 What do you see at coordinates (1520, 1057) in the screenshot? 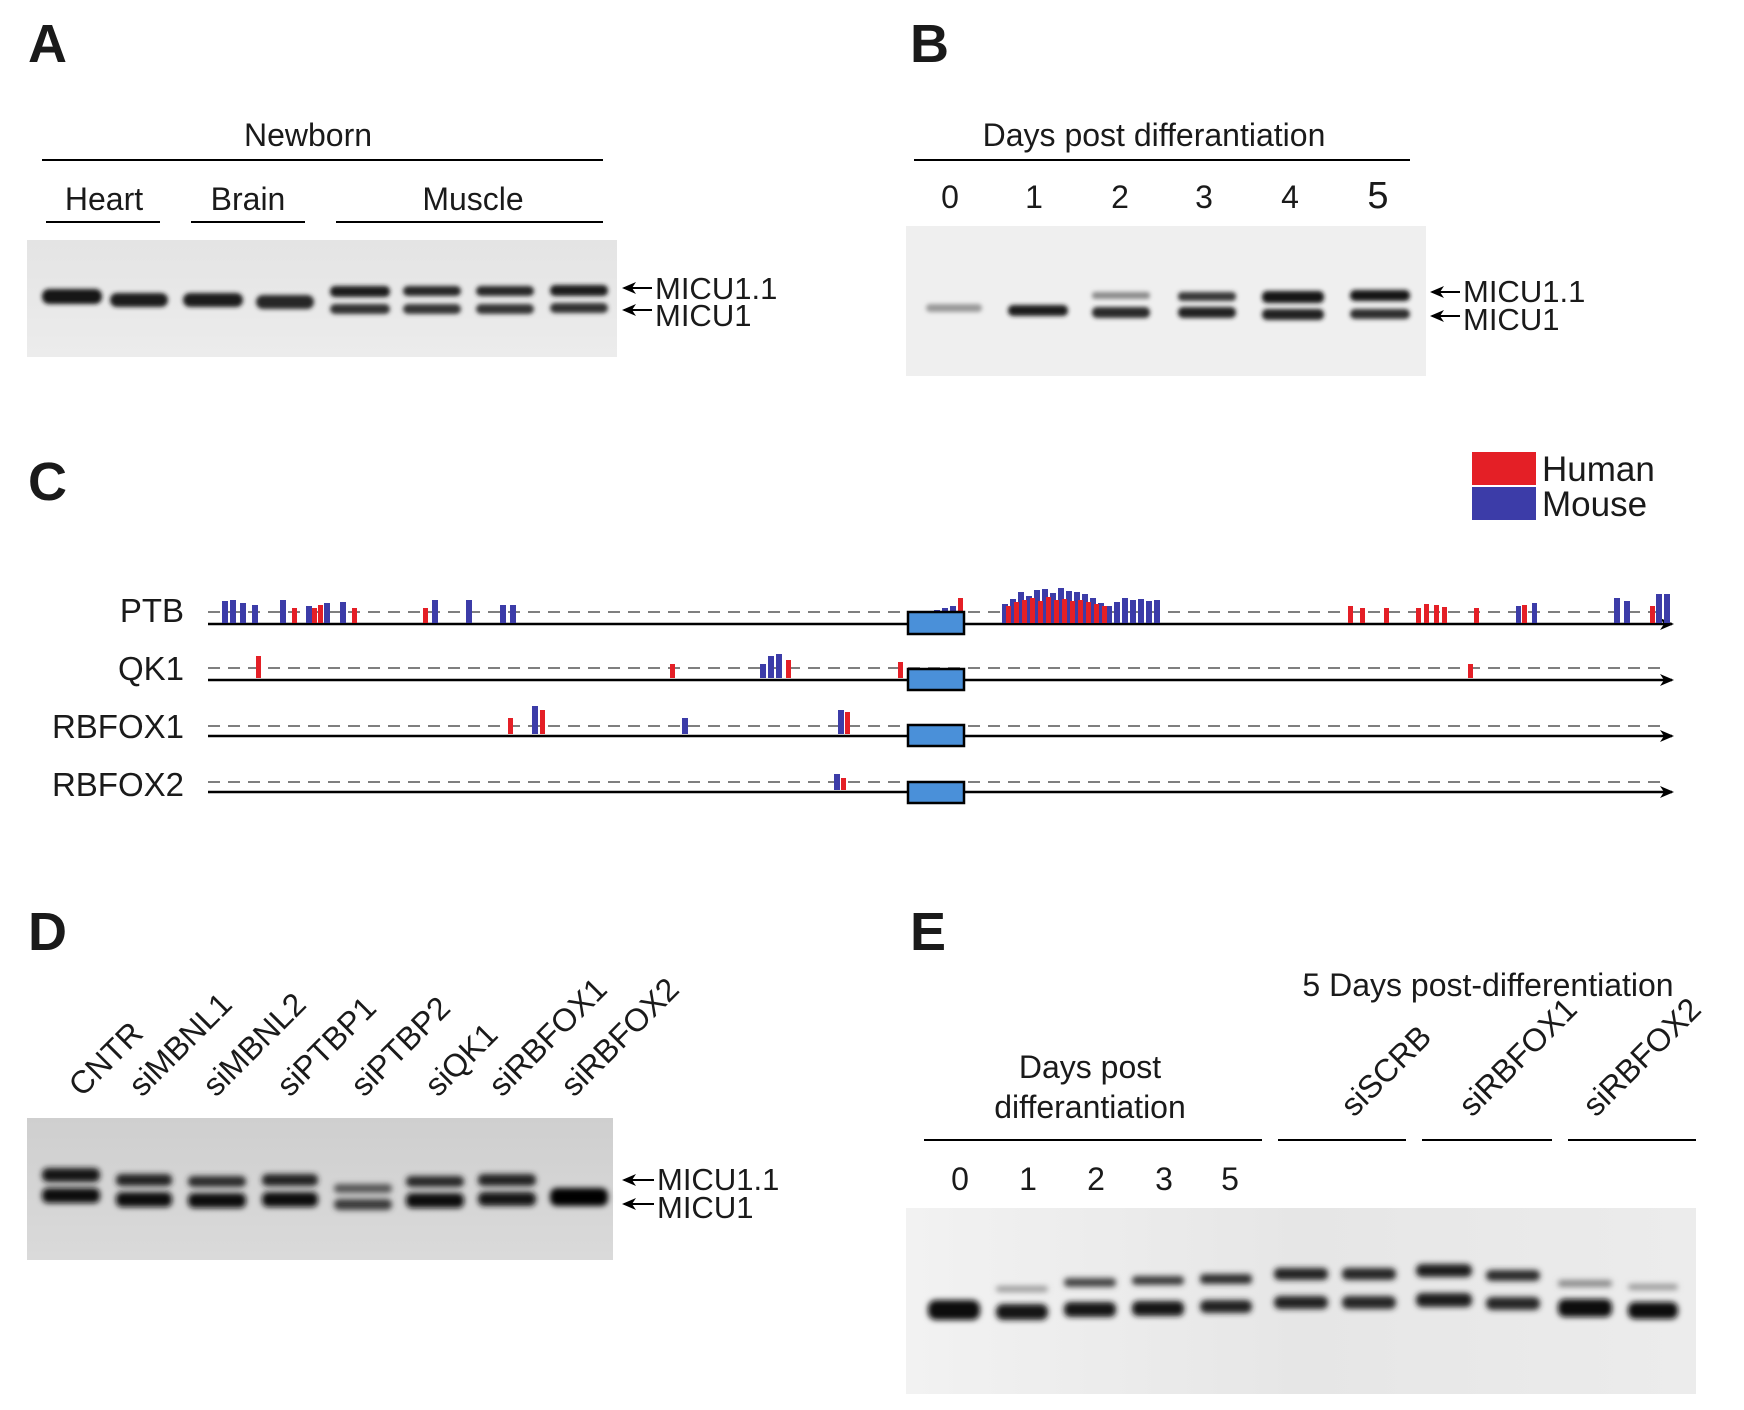
I see `panel-e-treatment-labels: siSCRB siRBFOX1 siRBFOX2` at bounding box center [1520, 1057].